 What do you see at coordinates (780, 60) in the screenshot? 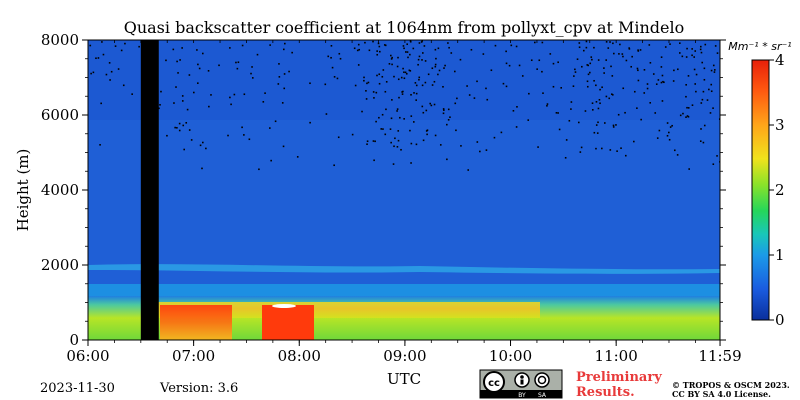
I see `colorbar-tick-label: 4` at bounding box center [780, 60].